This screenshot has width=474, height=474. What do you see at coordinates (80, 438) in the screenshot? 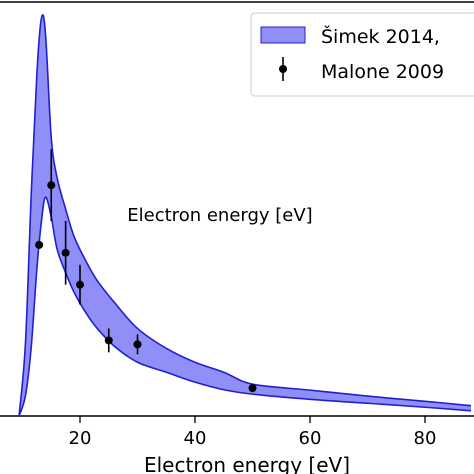
I see `x-tick-label: 20` at bounding box center [80, 438].